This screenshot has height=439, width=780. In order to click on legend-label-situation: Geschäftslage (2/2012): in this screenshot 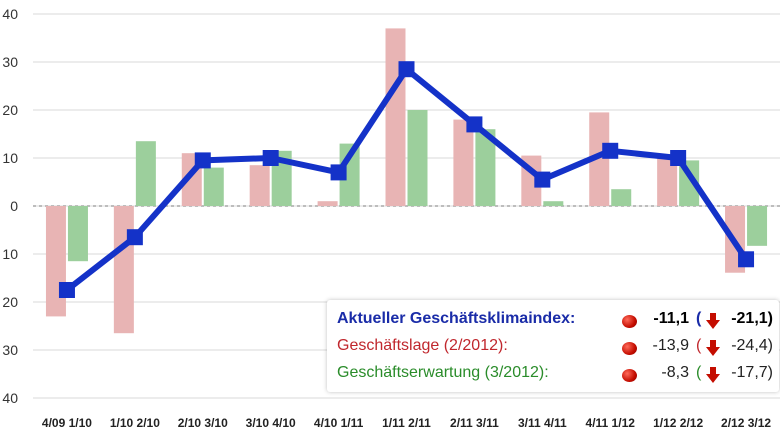, I will do `click(422, 345)`.